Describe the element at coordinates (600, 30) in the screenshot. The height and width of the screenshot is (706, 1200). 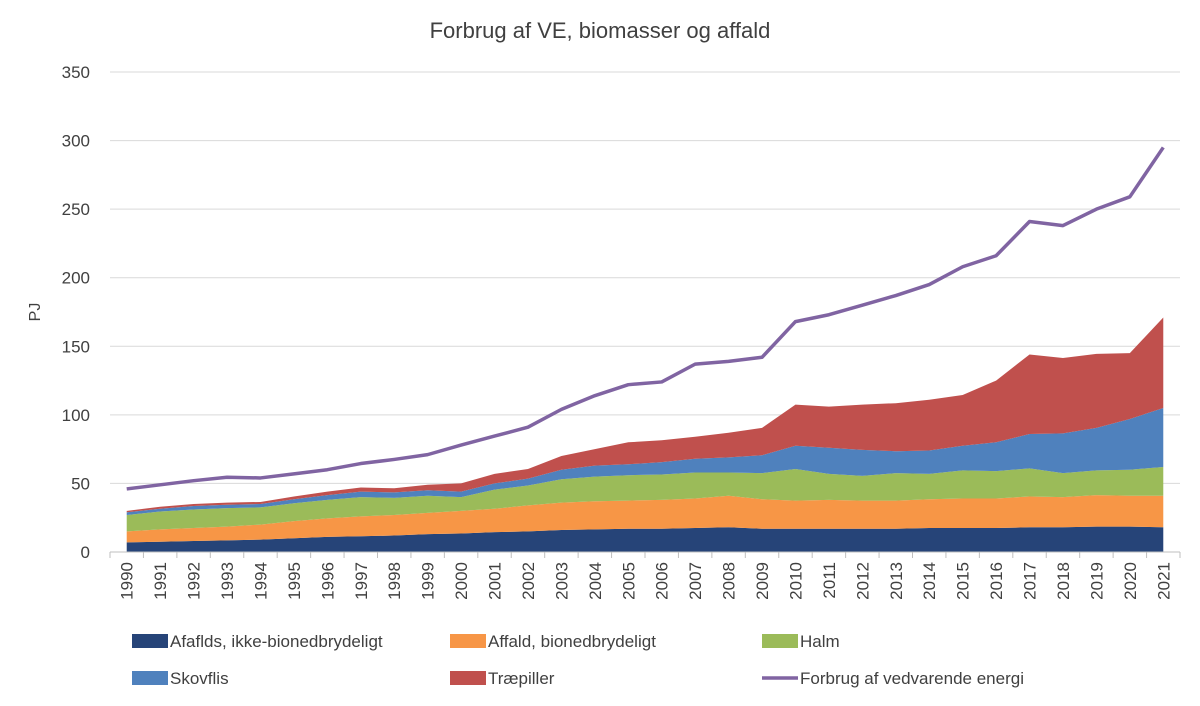
I see `chart-title: Forbrug af VE, biomasser og affald` at that location.